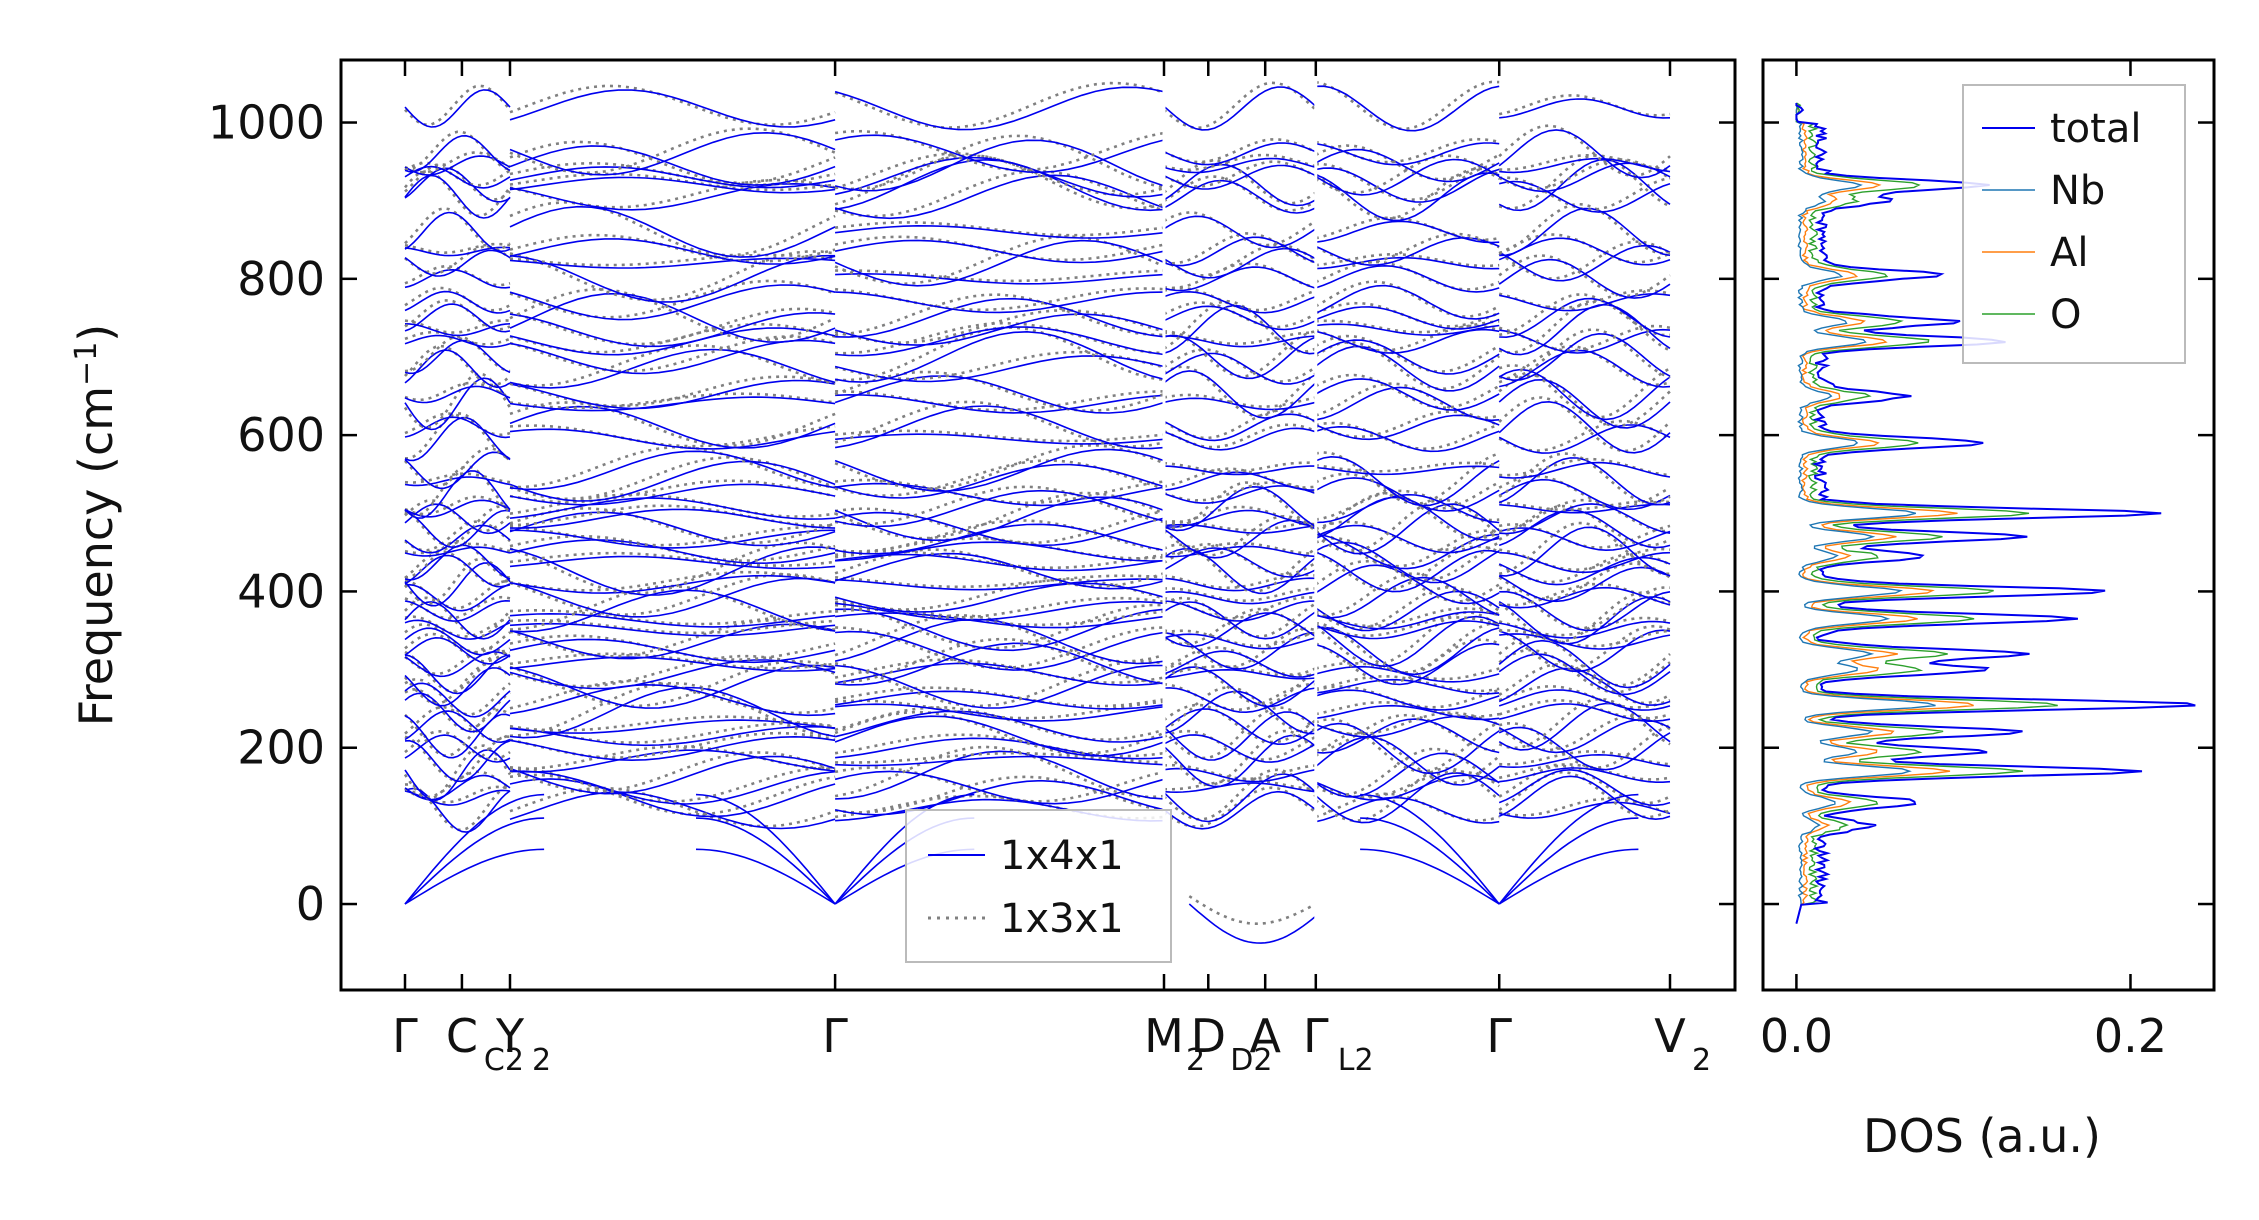 The width and height of the screenshot is (2259, 1220). What do you see at coordinates (1252, 923) in the screenshot?
I see `imaginary-mode-1x4x1` at bounding box center [1252, 923].